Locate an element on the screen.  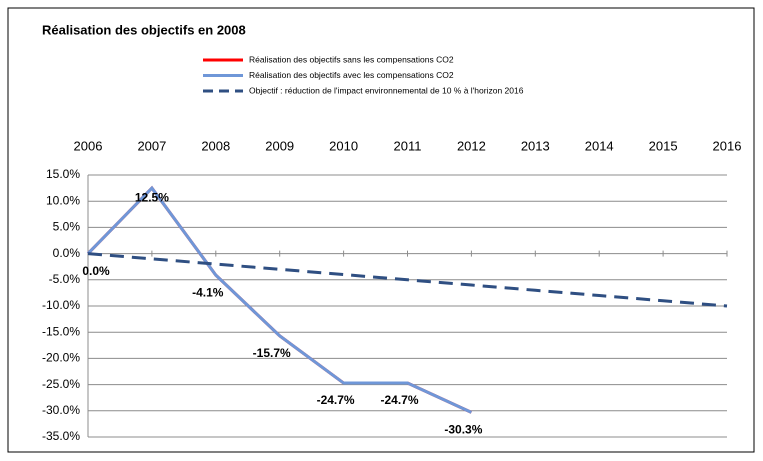
x-tick-label: 2010 is located at coordinates (343, 145).